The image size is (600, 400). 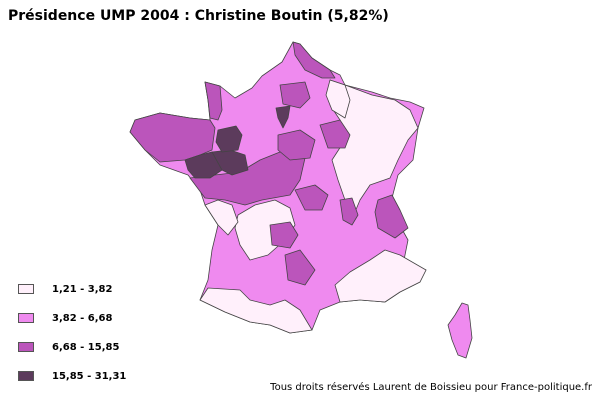 What do you see at coordinates (296, 145) in the screenshot?
I see `region-medium-loiret` at bounding box center [296, 145].